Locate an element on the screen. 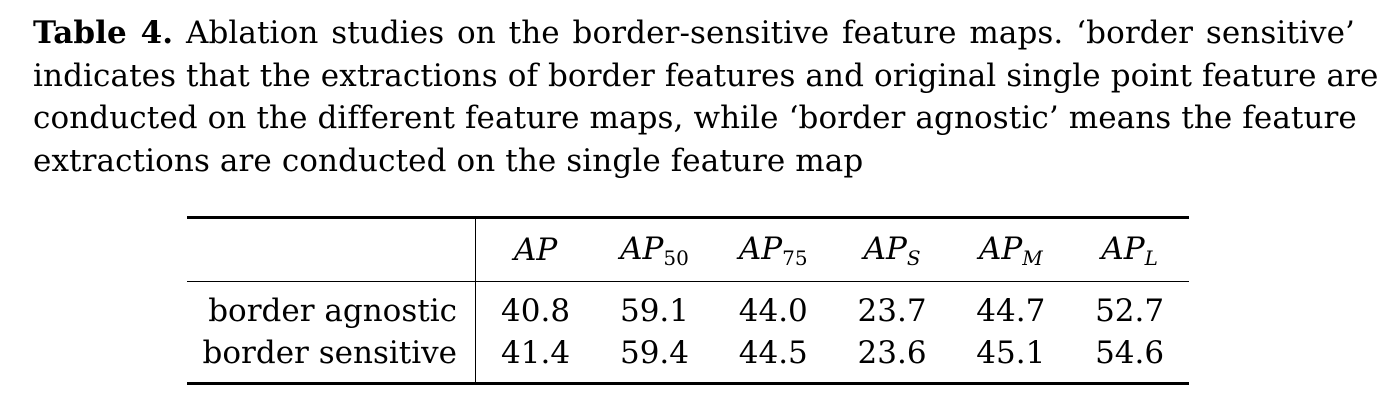 This screenshot has width=1398, height=418. caption-label: Table 4. is located at coordinates (103, 33).